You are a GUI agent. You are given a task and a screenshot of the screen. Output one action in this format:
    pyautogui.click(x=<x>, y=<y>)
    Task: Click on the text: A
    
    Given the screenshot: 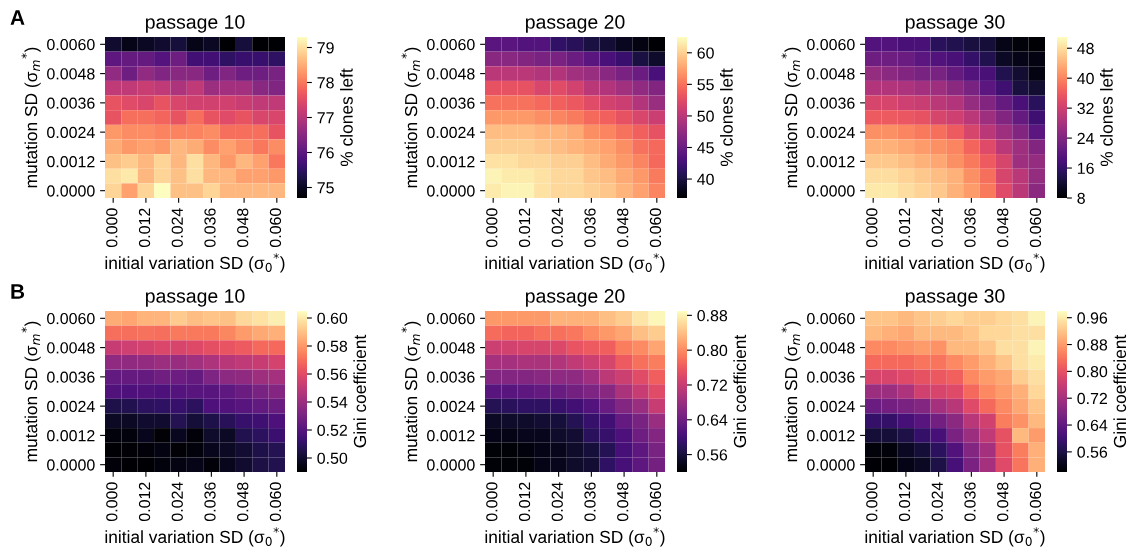 What is the action you would take?
    pyautogui.click(x=17, y=17)
    